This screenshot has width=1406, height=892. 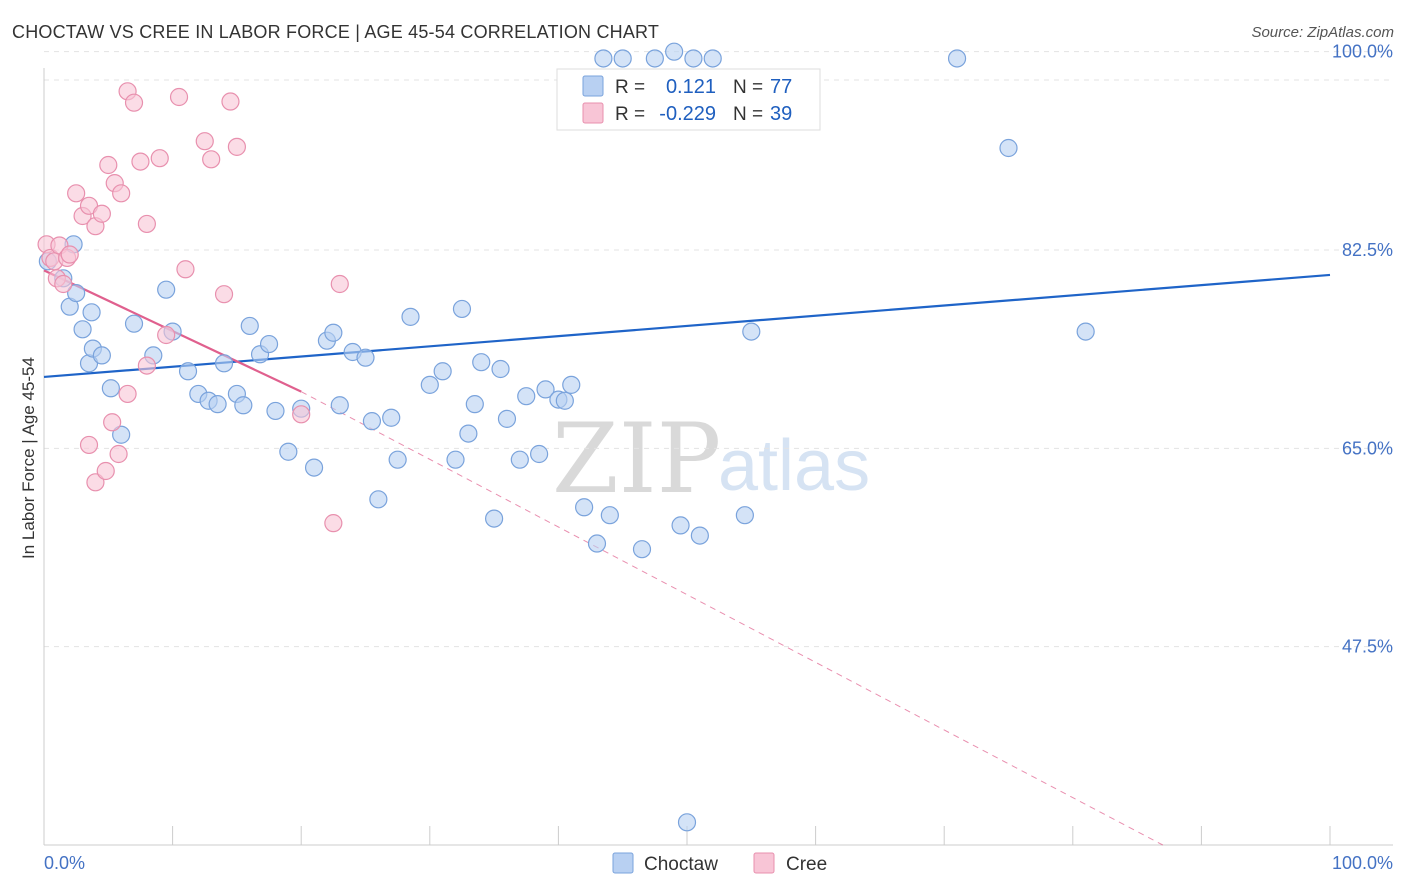 I want to click on legend-r-value-choctaw: 0.121, so click(x=691, y=87).